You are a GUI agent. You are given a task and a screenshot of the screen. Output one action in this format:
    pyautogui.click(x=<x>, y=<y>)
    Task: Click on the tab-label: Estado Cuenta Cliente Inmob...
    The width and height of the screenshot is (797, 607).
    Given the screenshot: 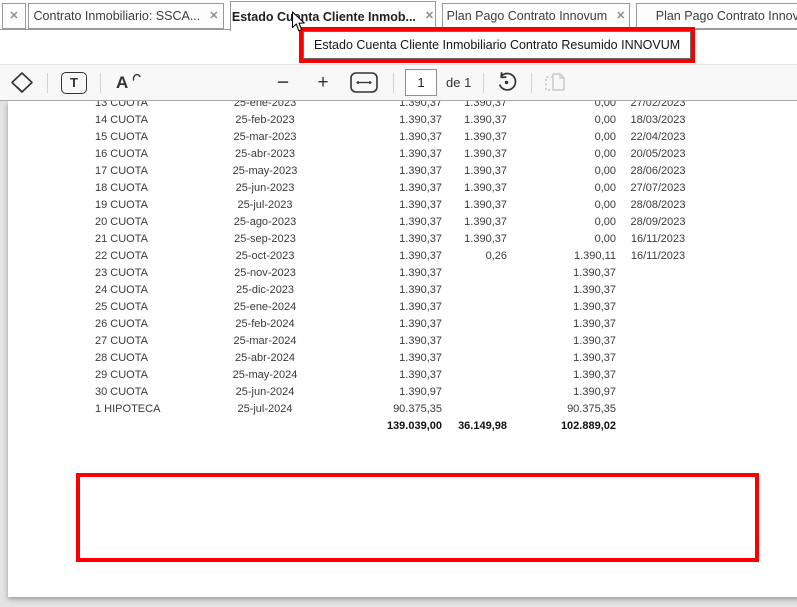 What is the action you would take?
    pyautogui.click(x=323, y=16)
    